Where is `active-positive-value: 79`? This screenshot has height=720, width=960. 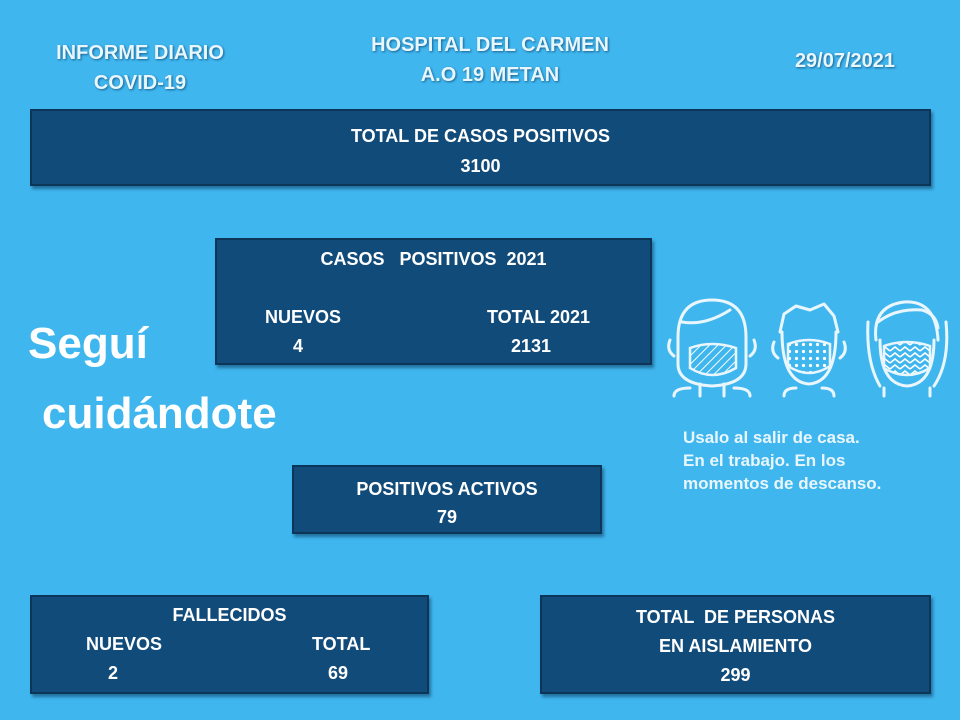
active-positive-value: 79 is located at coordinates (447, 517).